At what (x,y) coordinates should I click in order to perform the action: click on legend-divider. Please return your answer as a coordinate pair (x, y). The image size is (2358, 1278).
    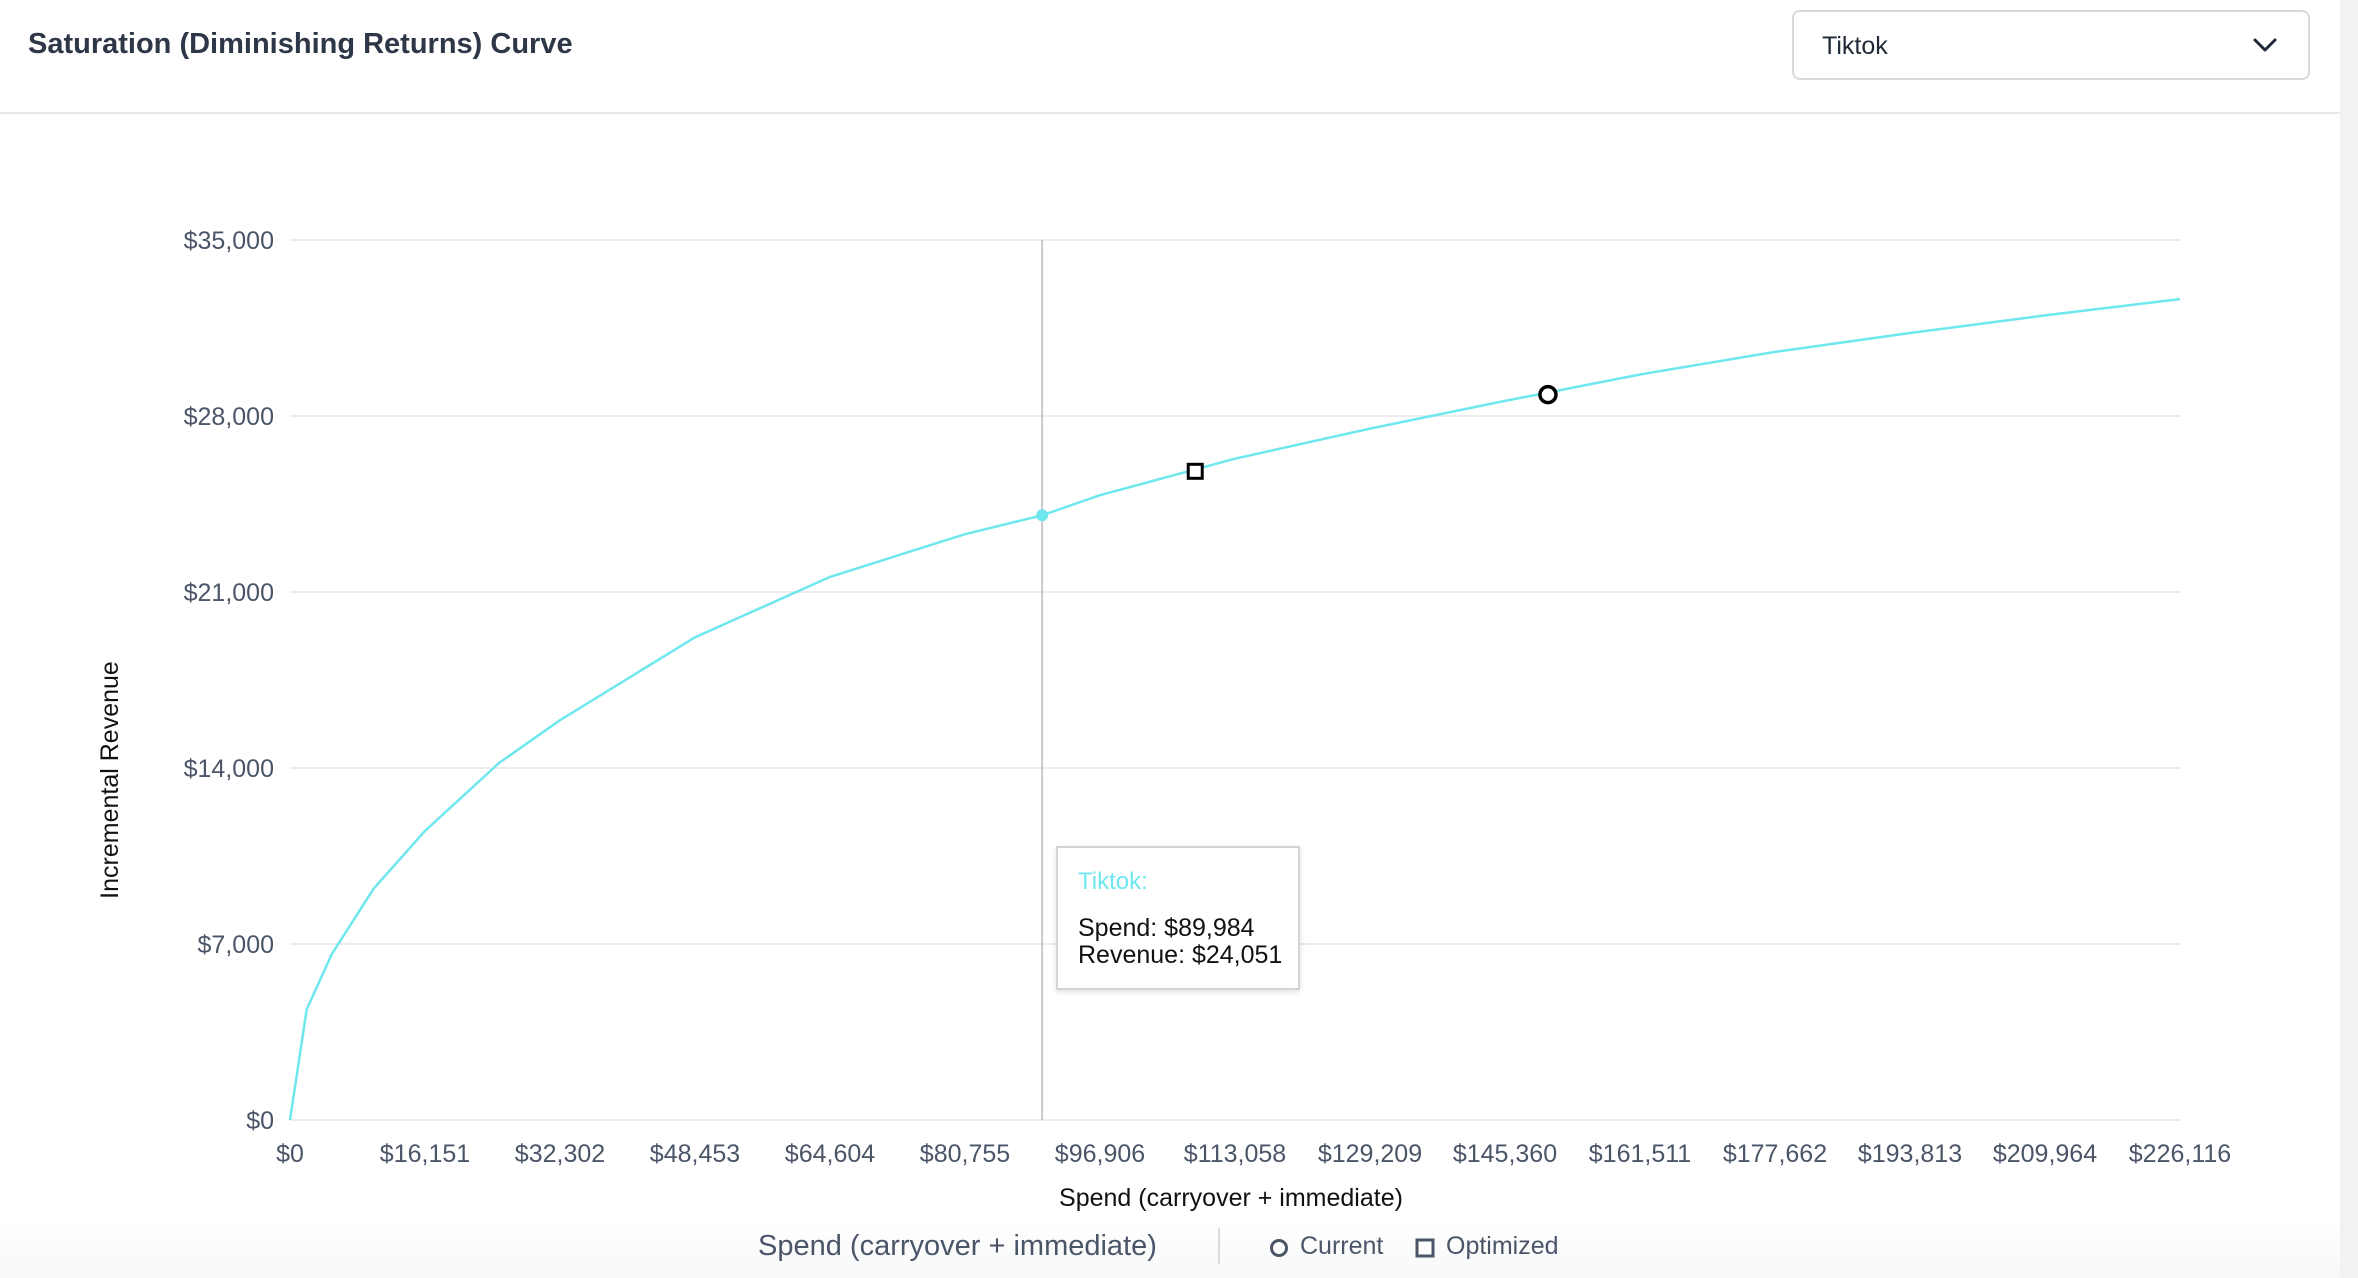
    Looking at the image, I should click on (1219, 1246).